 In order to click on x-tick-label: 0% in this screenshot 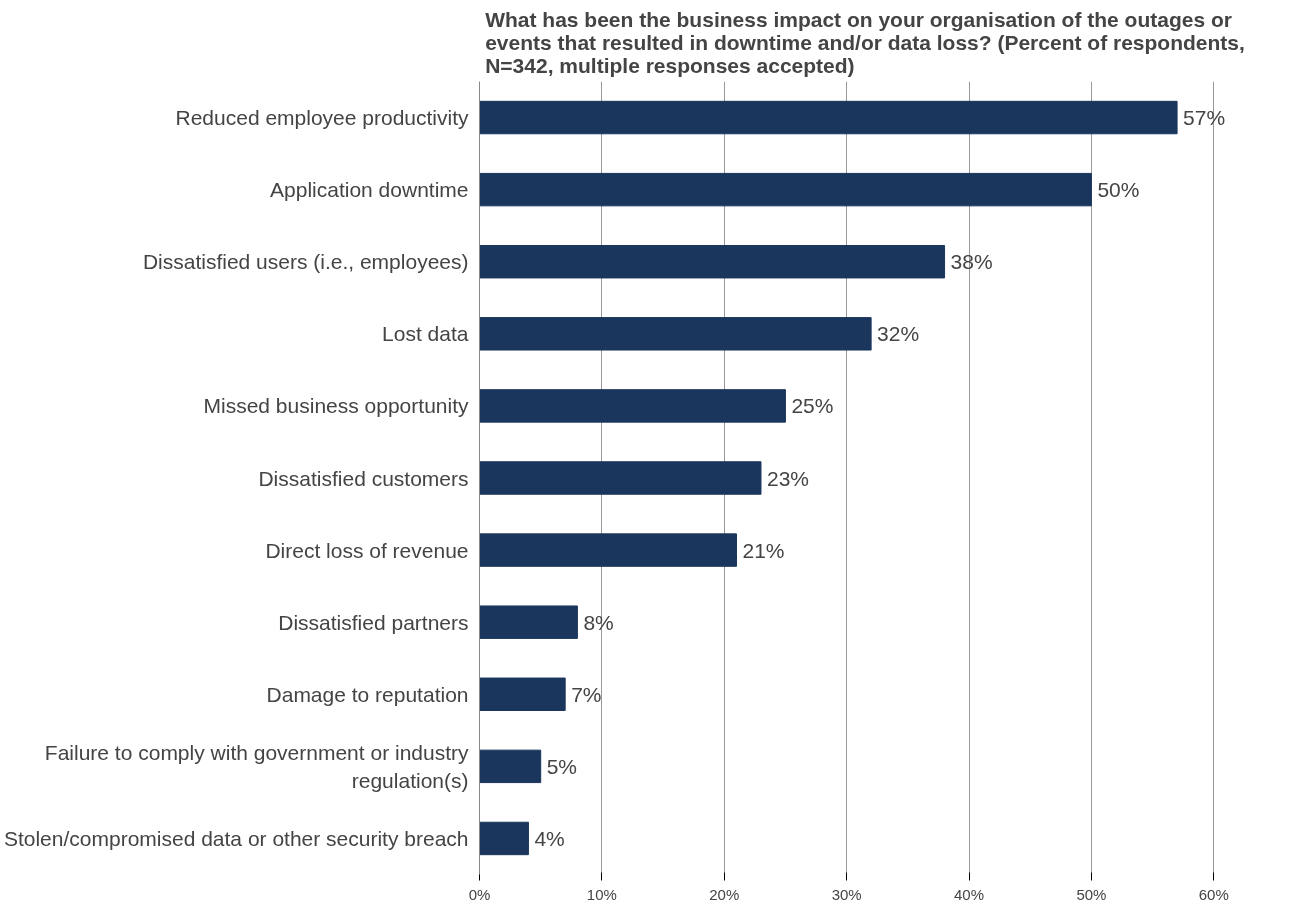, I will do `click(479, 894)`.